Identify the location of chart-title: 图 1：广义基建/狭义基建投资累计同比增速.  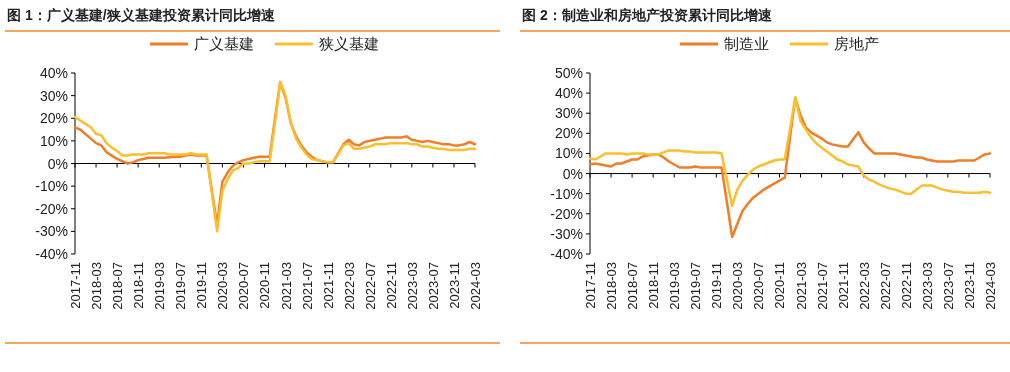
(141, 15).